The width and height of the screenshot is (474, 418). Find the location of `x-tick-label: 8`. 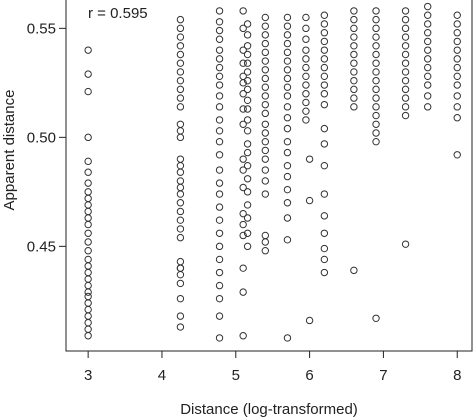

x-tick-label: 8 is located at coordinates (457, 375).